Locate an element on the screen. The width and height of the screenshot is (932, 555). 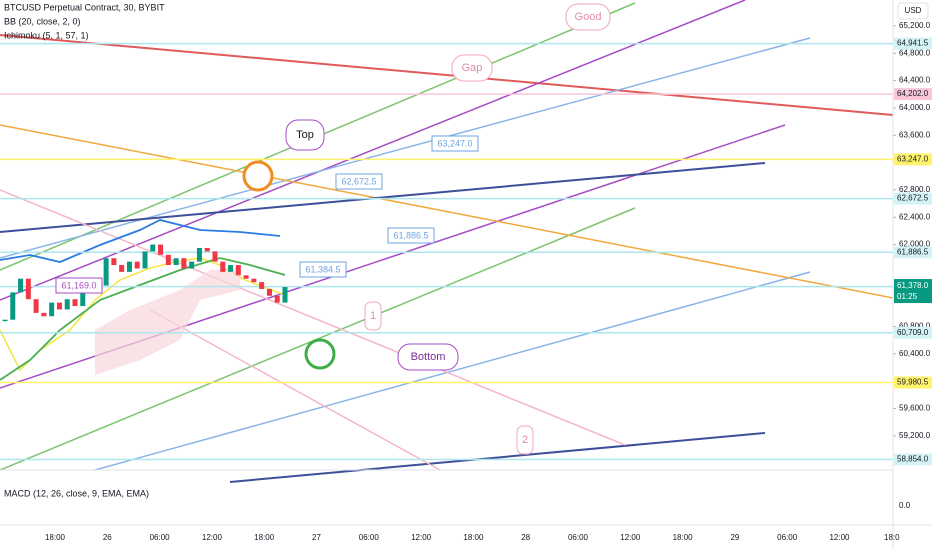
countdown: 01:25 is located at coordinates (907, 296).